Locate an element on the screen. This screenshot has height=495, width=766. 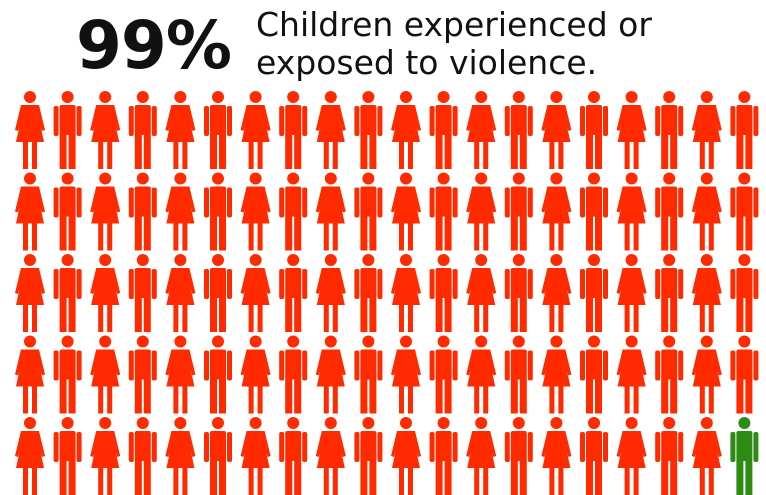
caption-line-2: exposed to violence. is located at coordinates (427, 62).